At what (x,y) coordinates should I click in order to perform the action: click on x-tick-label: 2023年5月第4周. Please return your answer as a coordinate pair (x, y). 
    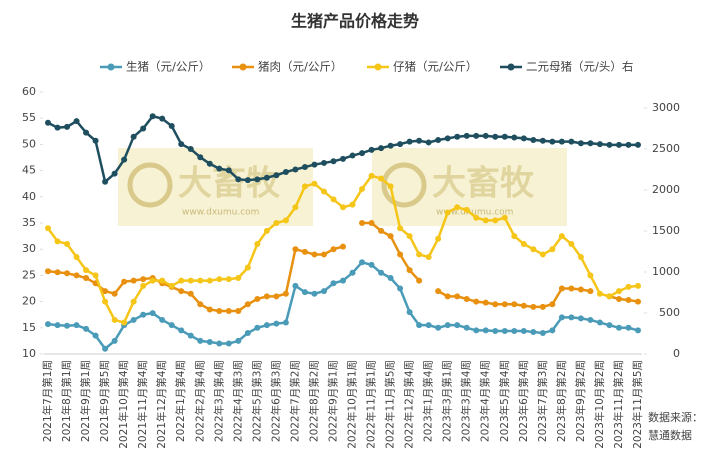
    Looking at the image, I should click on (504, 401).